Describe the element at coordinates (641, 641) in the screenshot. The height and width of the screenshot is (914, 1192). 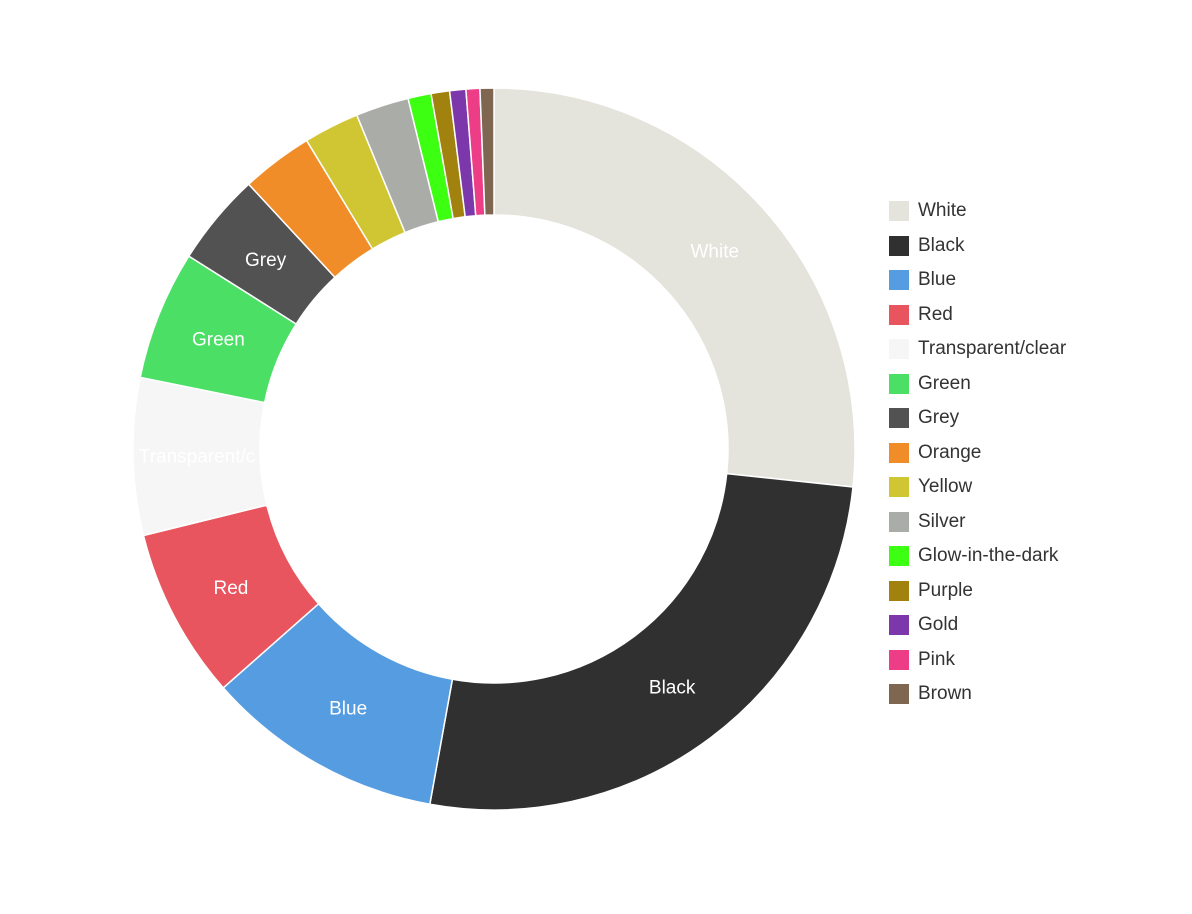
I see `slice-black` at that location.